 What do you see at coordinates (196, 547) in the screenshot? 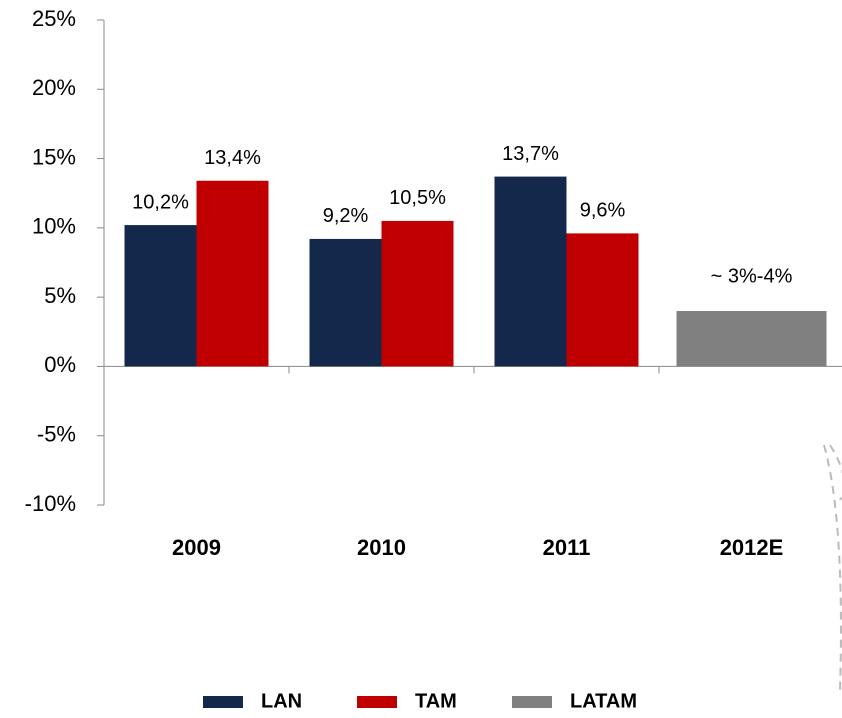
I see `x-tick-label: 2009` at bounding box center [196, 547].